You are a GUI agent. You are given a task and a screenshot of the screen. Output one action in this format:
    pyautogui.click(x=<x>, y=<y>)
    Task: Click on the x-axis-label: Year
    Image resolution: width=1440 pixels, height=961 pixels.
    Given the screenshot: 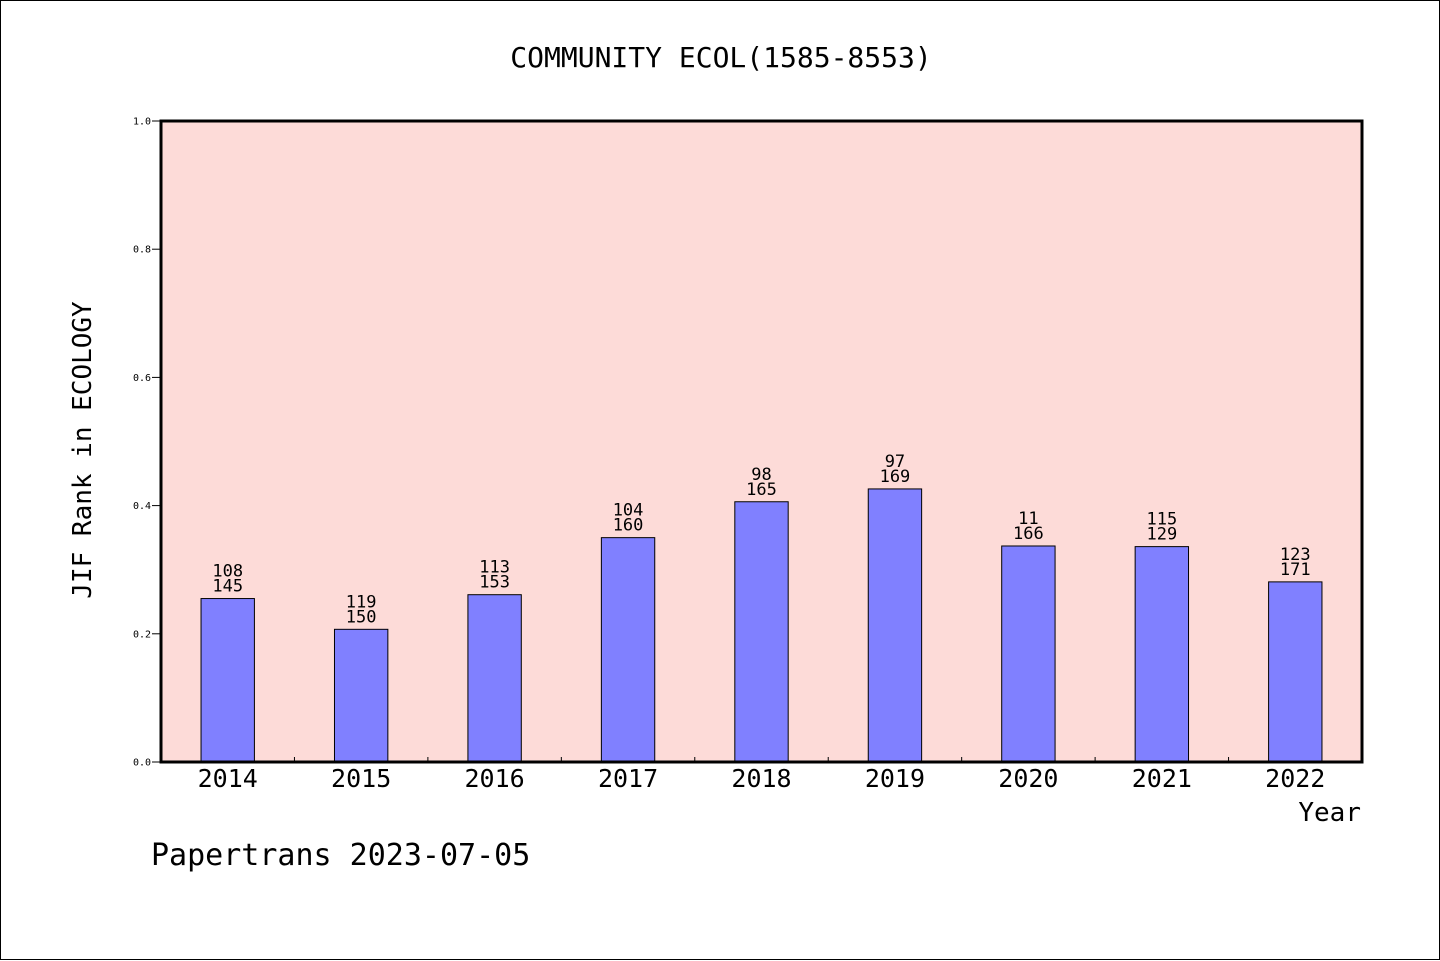 What is the action you would take?
    pyautogui.click(x=1329, y=813)
    